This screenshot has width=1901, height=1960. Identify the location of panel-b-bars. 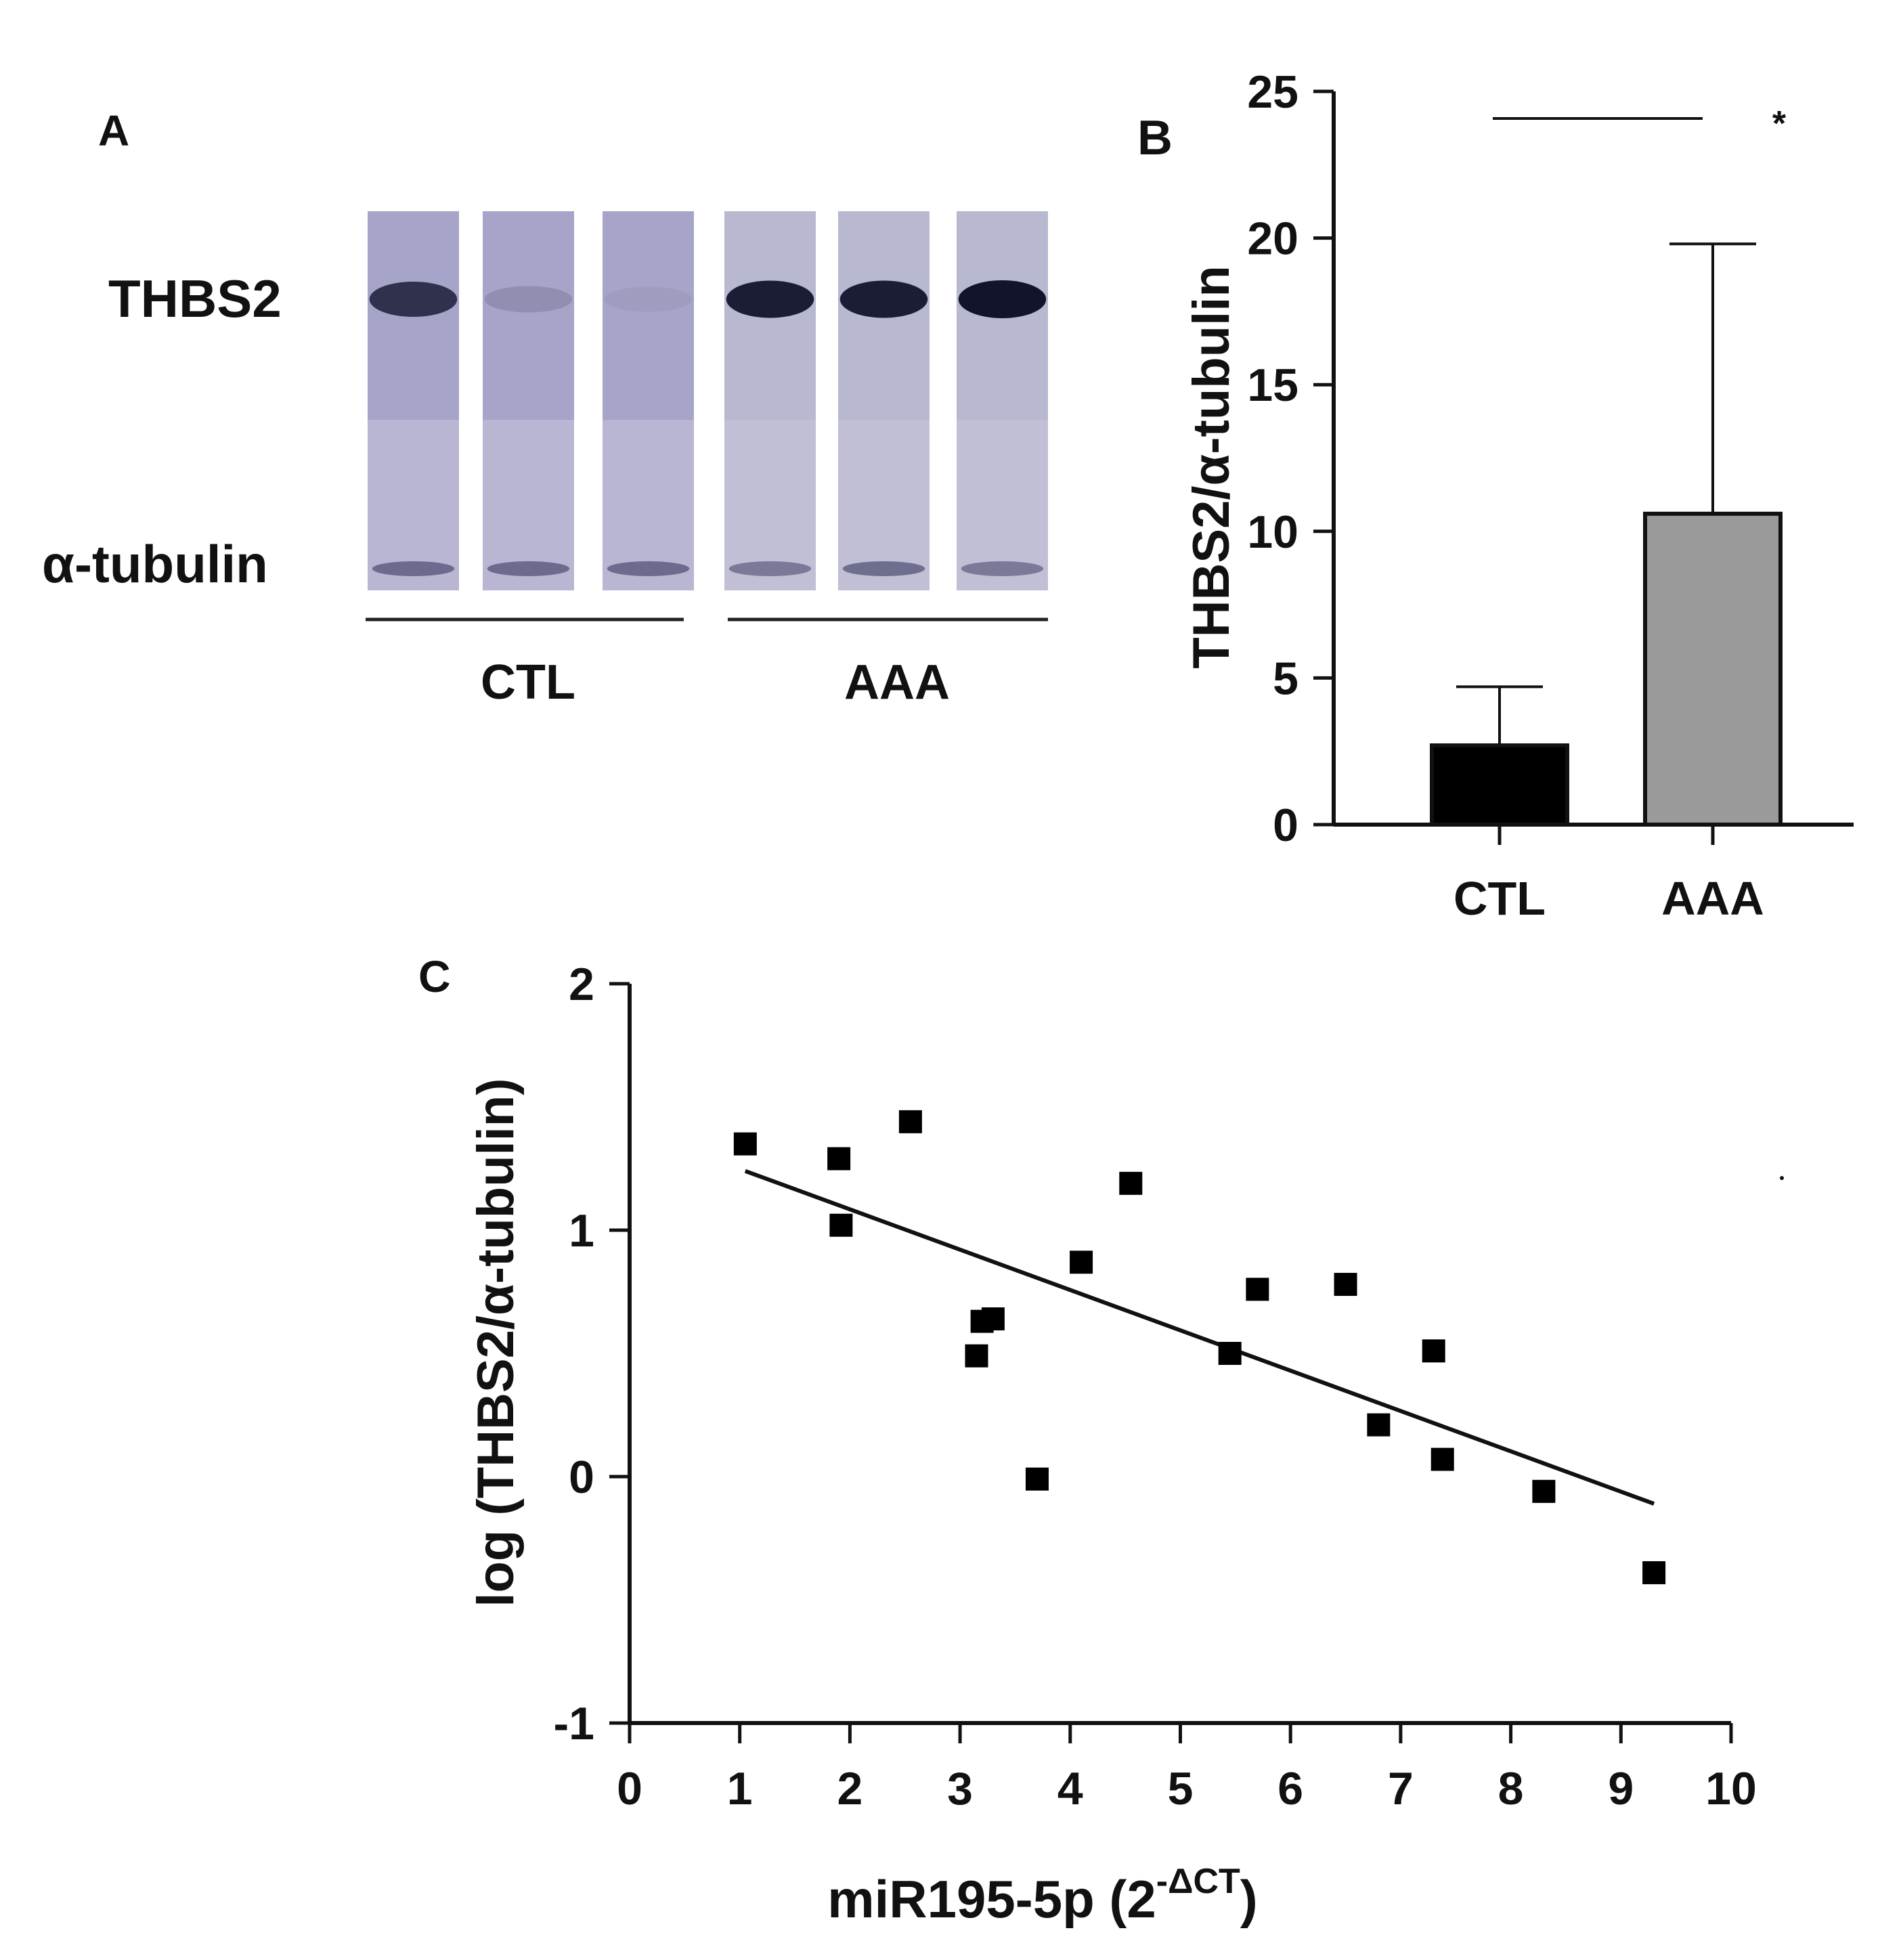
(1606, 534).